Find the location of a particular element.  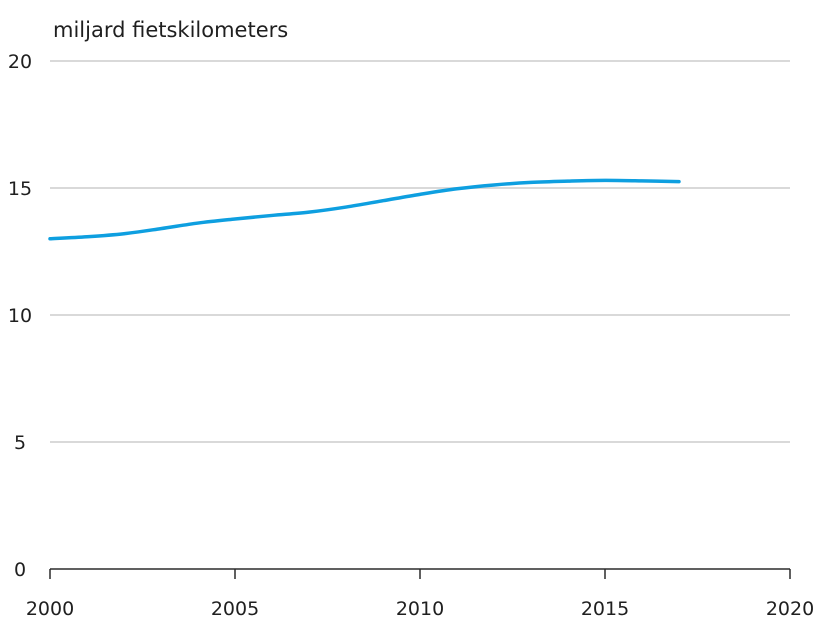

y-tick-label-10: 10 is located at coordinates (20, 316).